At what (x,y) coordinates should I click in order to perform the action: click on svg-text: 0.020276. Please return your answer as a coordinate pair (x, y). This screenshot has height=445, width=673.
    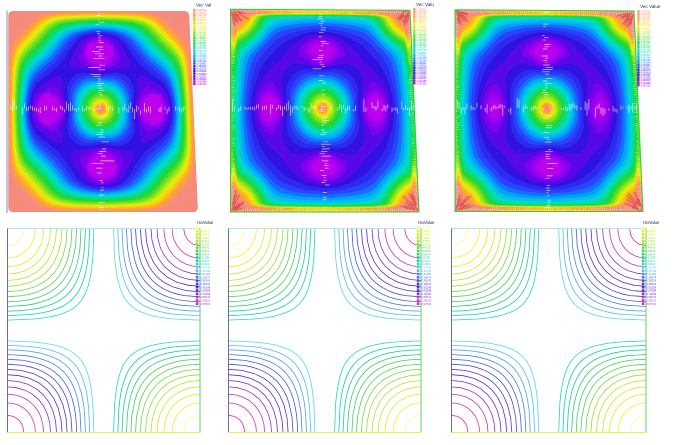
    Looking at the image, I should click on (422, 68).